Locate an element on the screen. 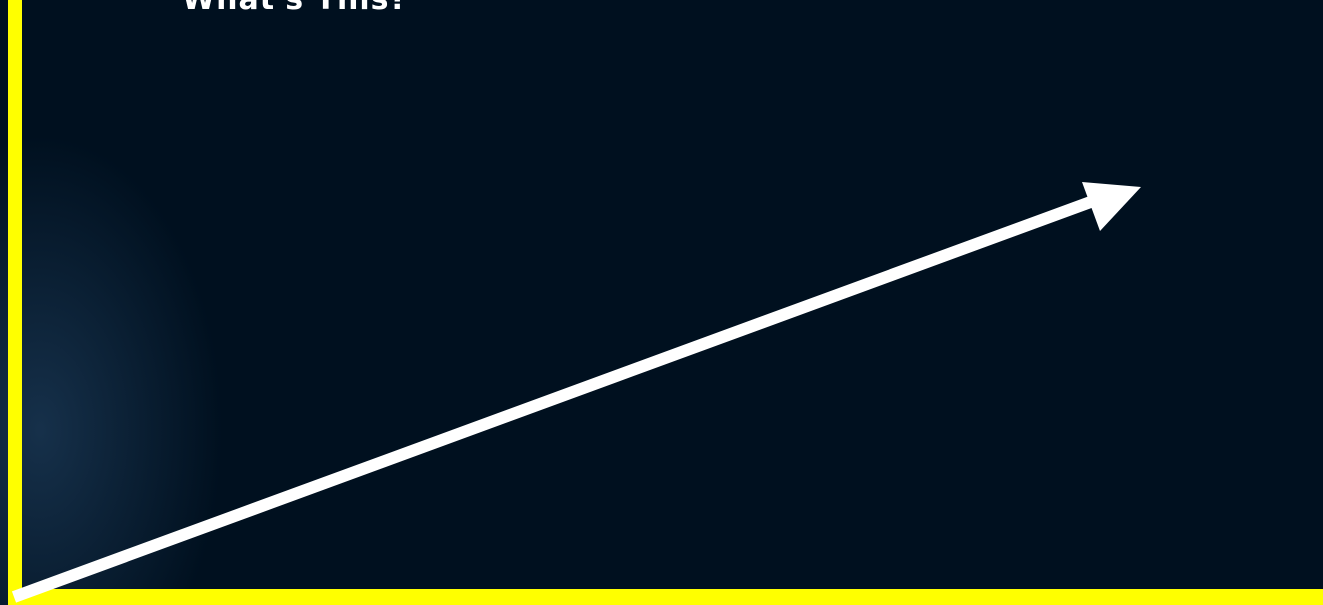 Image resolution: width=1323 pixels, height=605 pixels. vertical-axis is located at coordinates (15, 302).